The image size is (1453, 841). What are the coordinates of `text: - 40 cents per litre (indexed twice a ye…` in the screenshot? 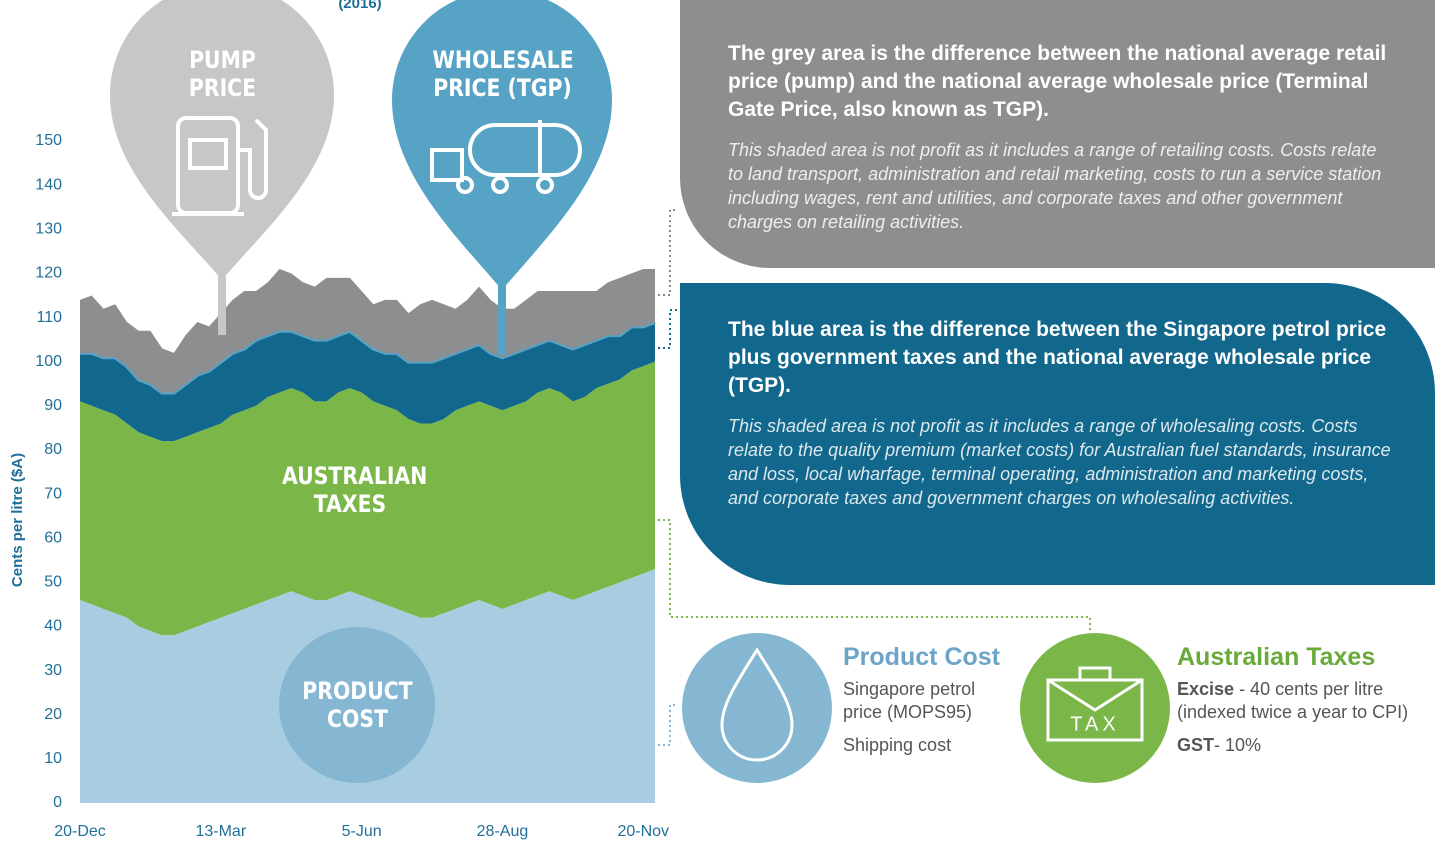 It's located at (1293, 700).